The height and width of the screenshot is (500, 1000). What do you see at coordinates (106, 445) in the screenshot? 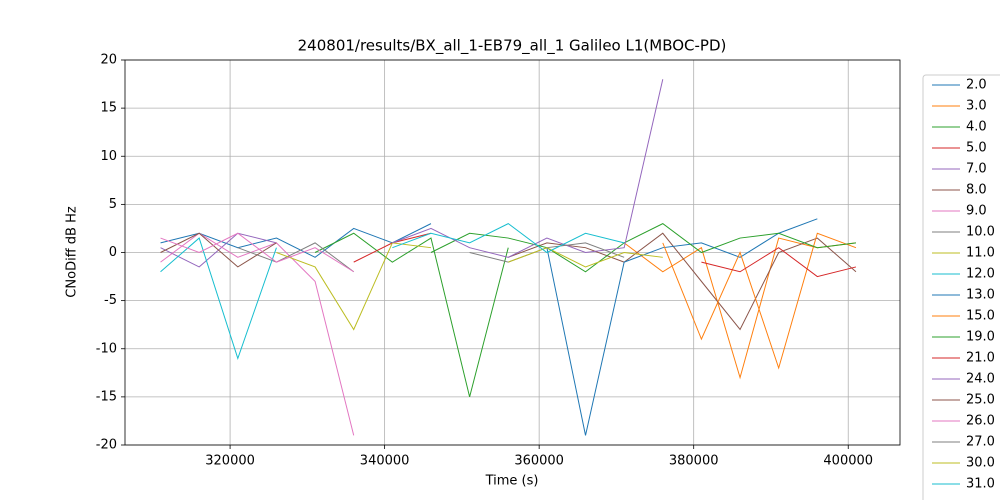
I see `y-tick-label: -20` at bounding box center [106, 445].